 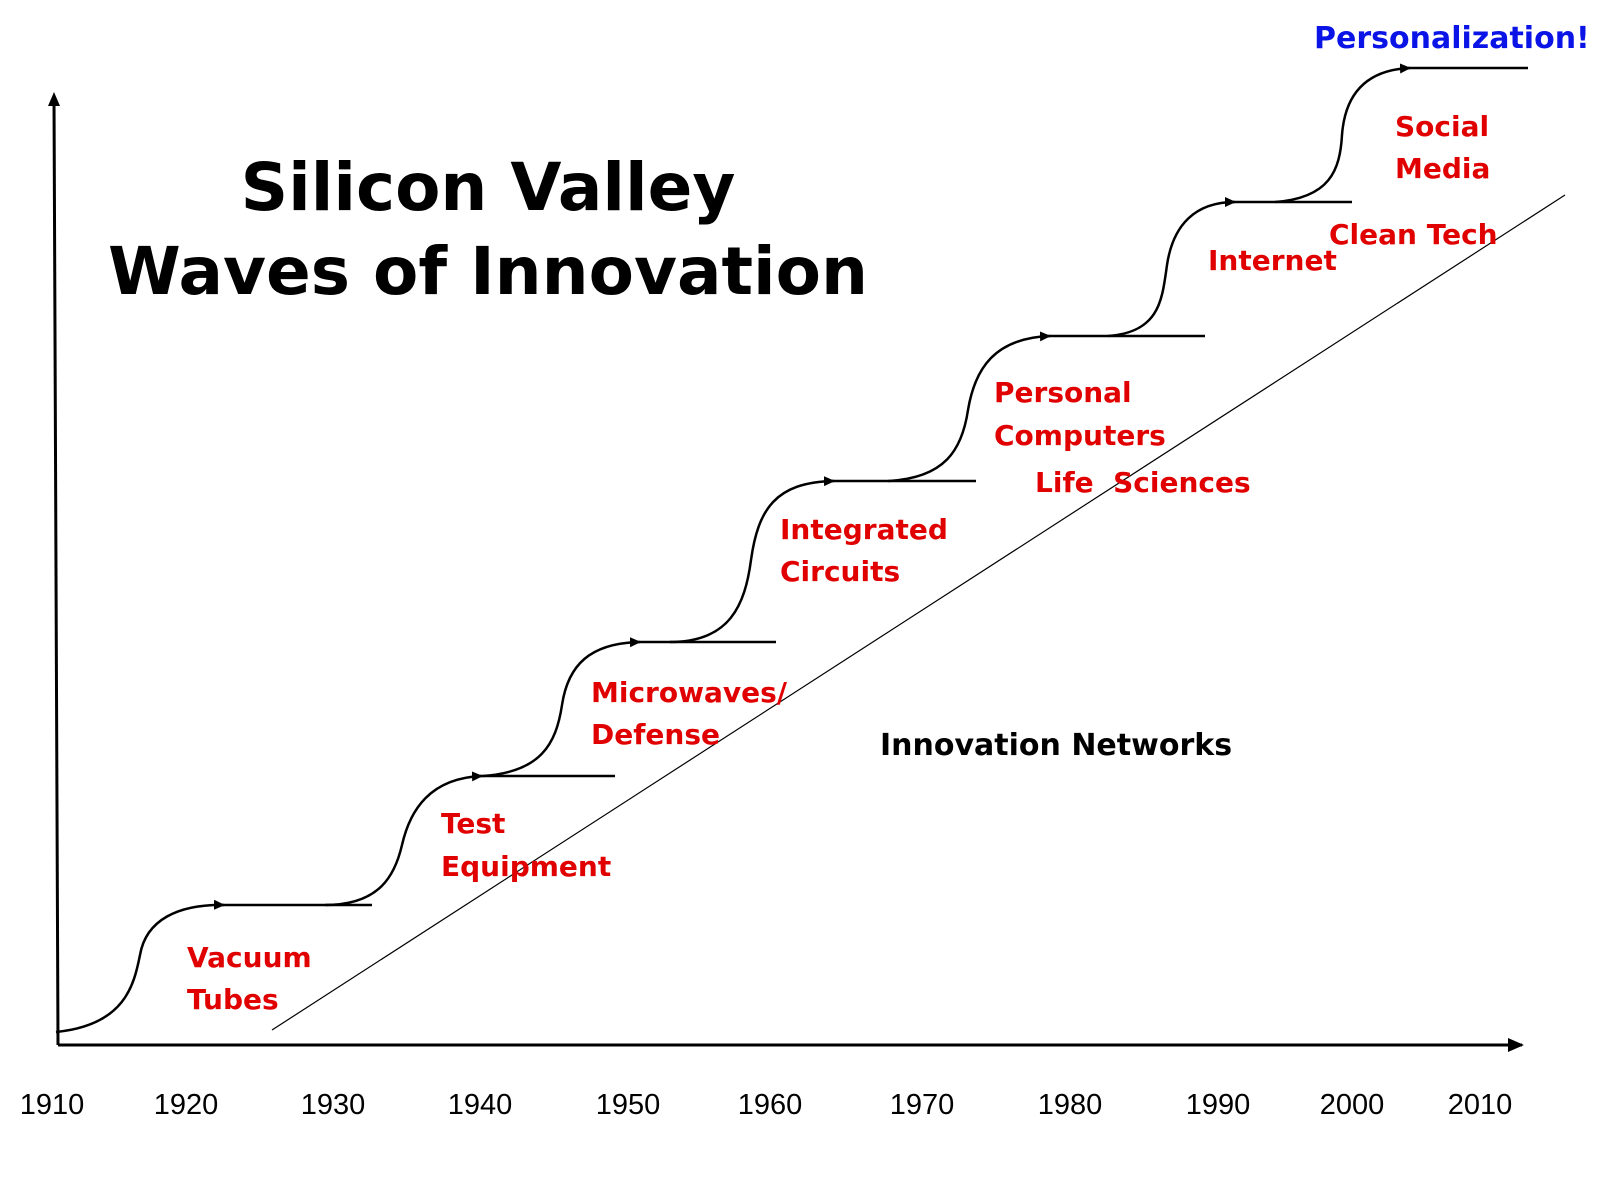 What do you see at coordinates (1218, 1105) in the screenshot?
I see `year-label-1990: 1990` at bounding box center [1218, 1105].